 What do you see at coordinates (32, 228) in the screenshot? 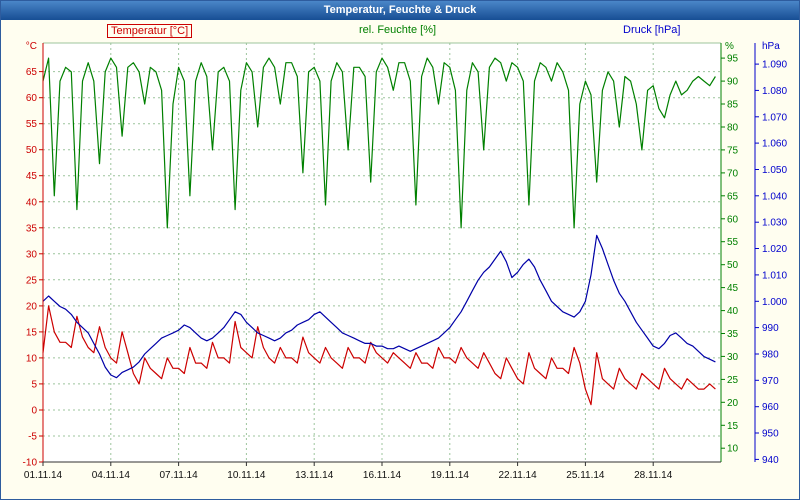
I see `temperature-tick-label: 35` at bounding box center [32, 228].